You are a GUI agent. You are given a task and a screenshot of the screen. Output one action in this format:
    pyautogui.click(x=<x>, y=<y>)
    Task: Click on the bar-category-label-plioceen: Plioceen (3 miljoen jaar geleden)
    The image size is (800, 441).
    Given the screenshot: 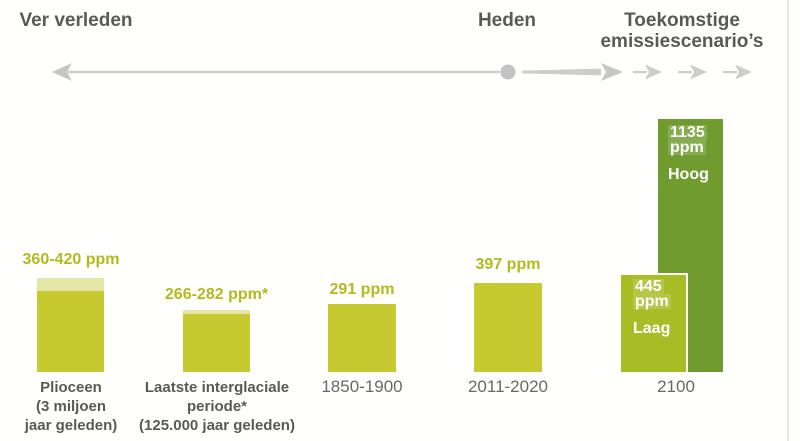 What is the action you would take?
    pyautogui.click(x=71, y=406)
    